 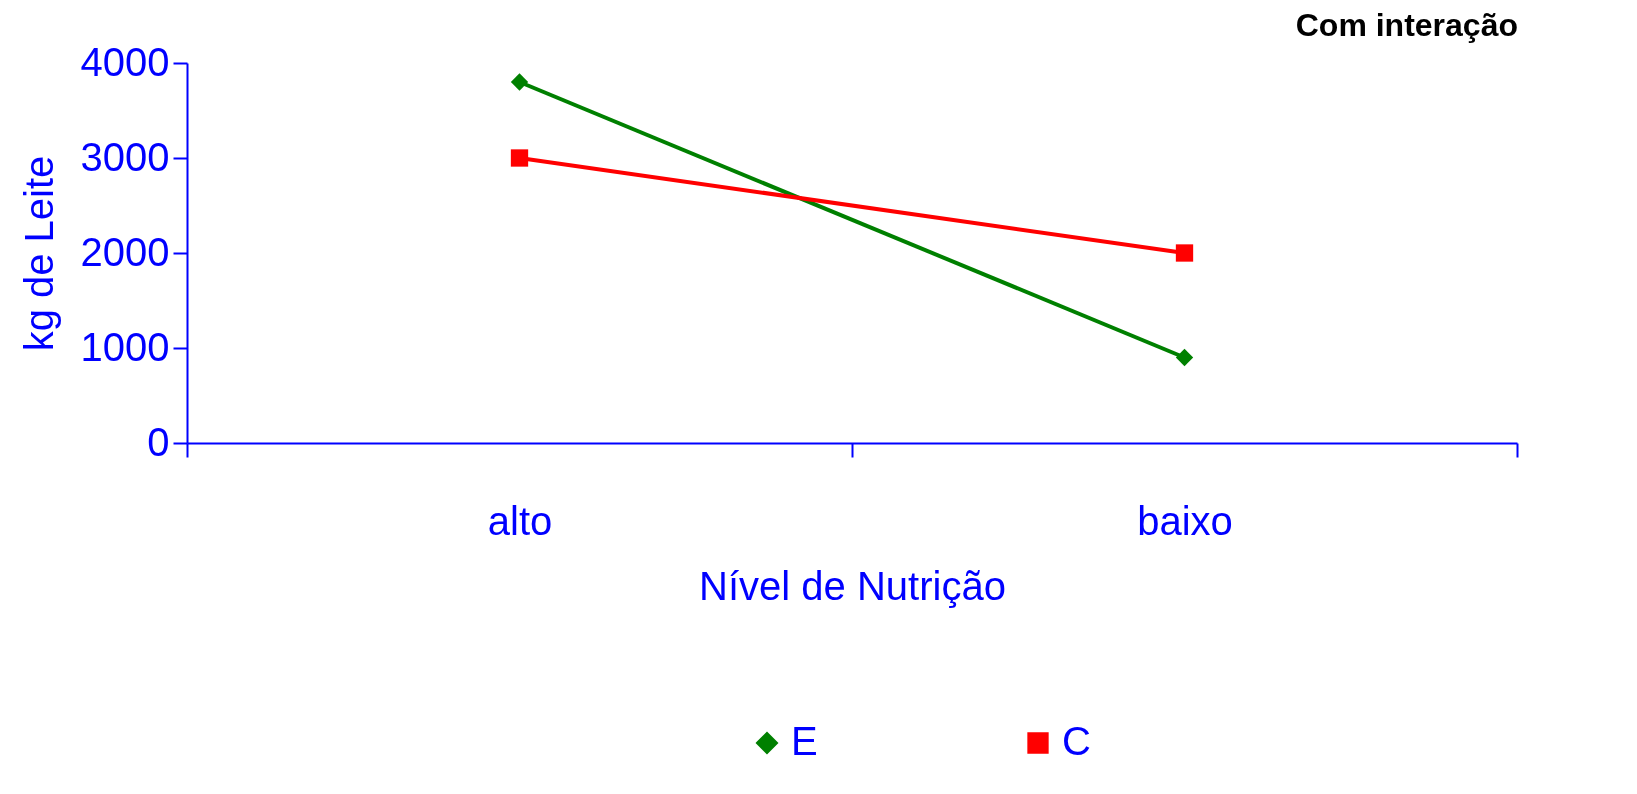 I want to click on y-tick-label: 1000, so click(x=125, y=346).